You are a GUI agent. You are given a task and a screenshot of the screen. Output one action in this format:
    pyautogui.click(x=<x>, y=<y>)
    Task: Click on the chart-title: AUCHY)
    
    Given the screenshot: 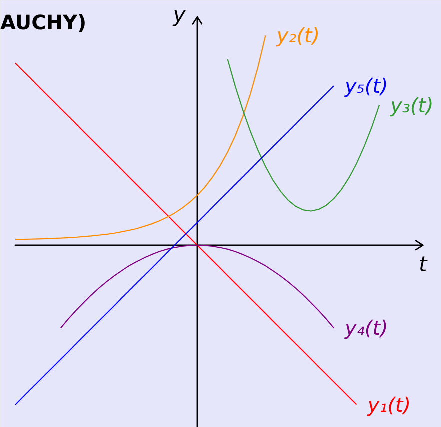 What is the action you would take?
    pyautogui.click(x=43, y=22)
    